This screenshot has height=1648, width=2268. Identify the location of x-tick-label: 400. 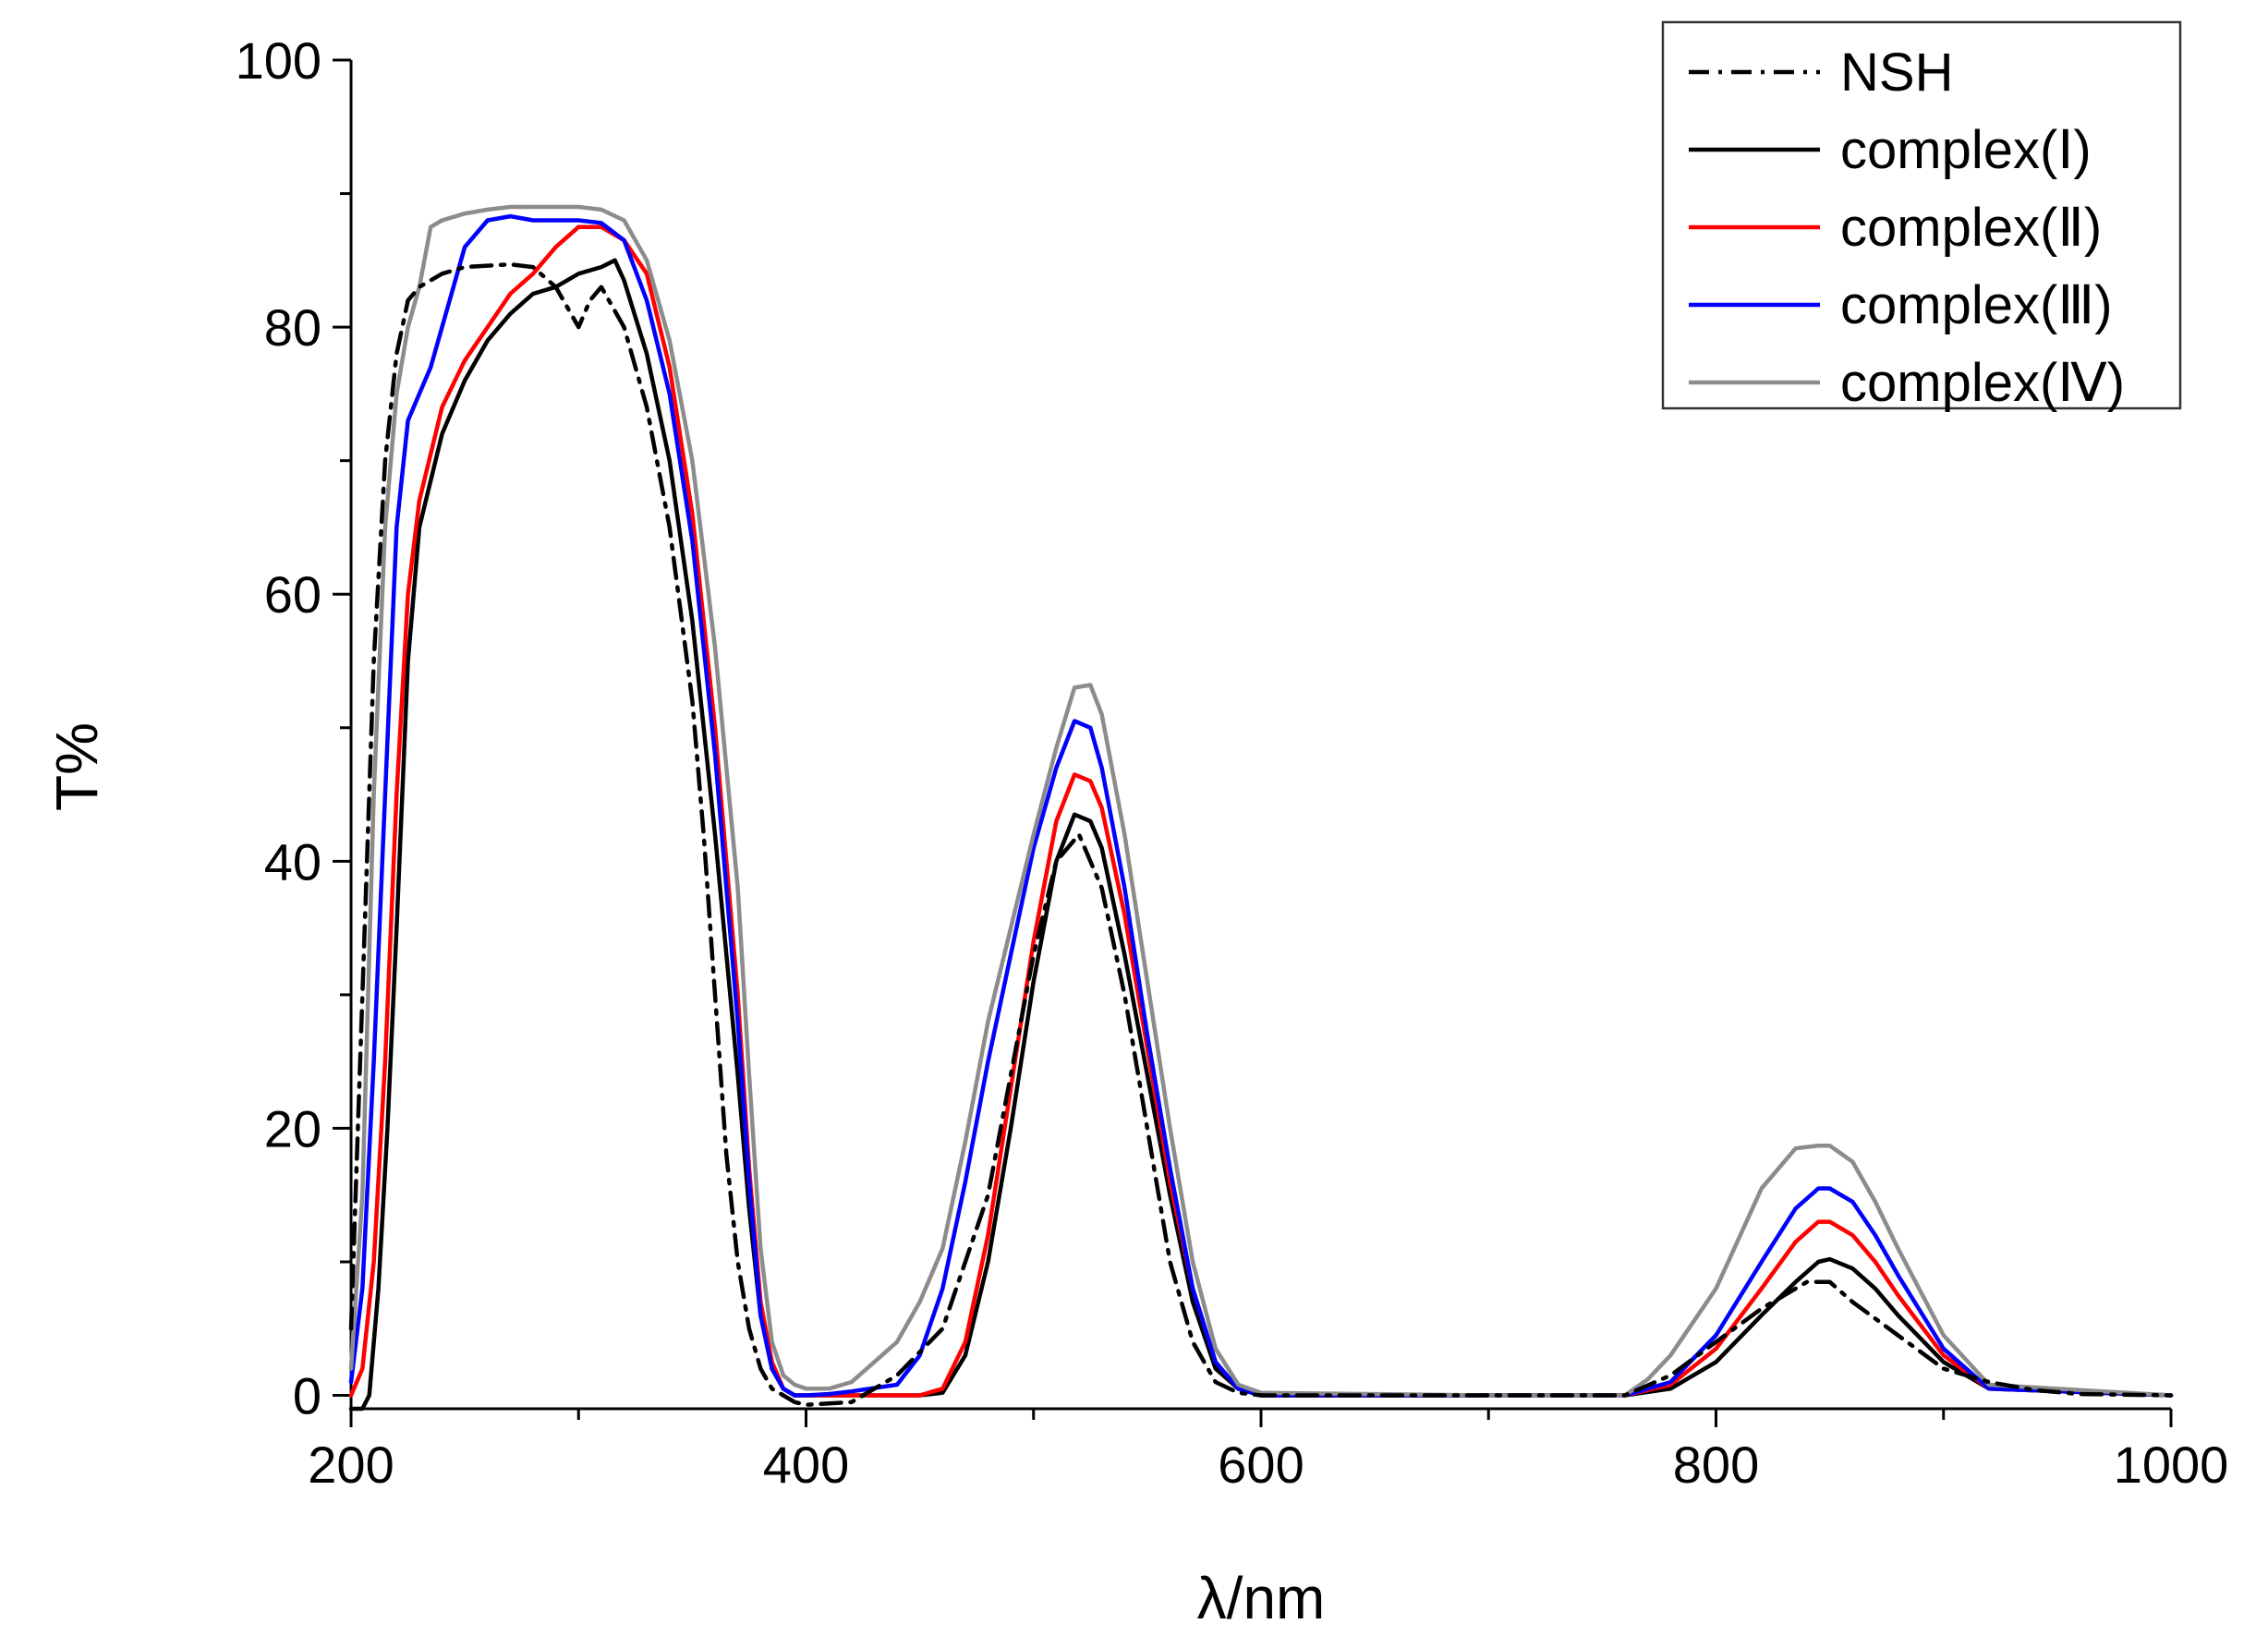
(806, 1465).